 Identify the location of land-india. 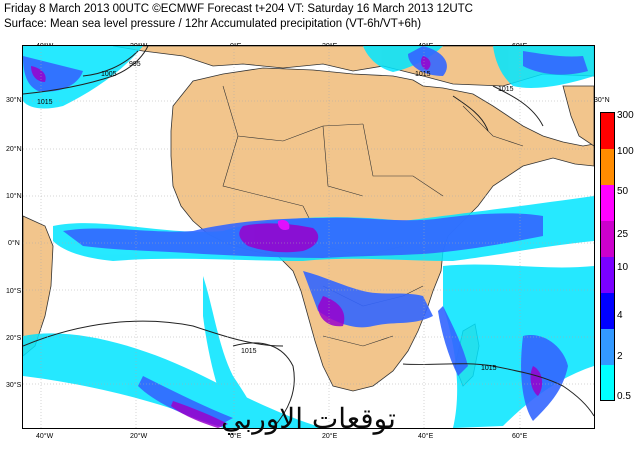
(578, 116).